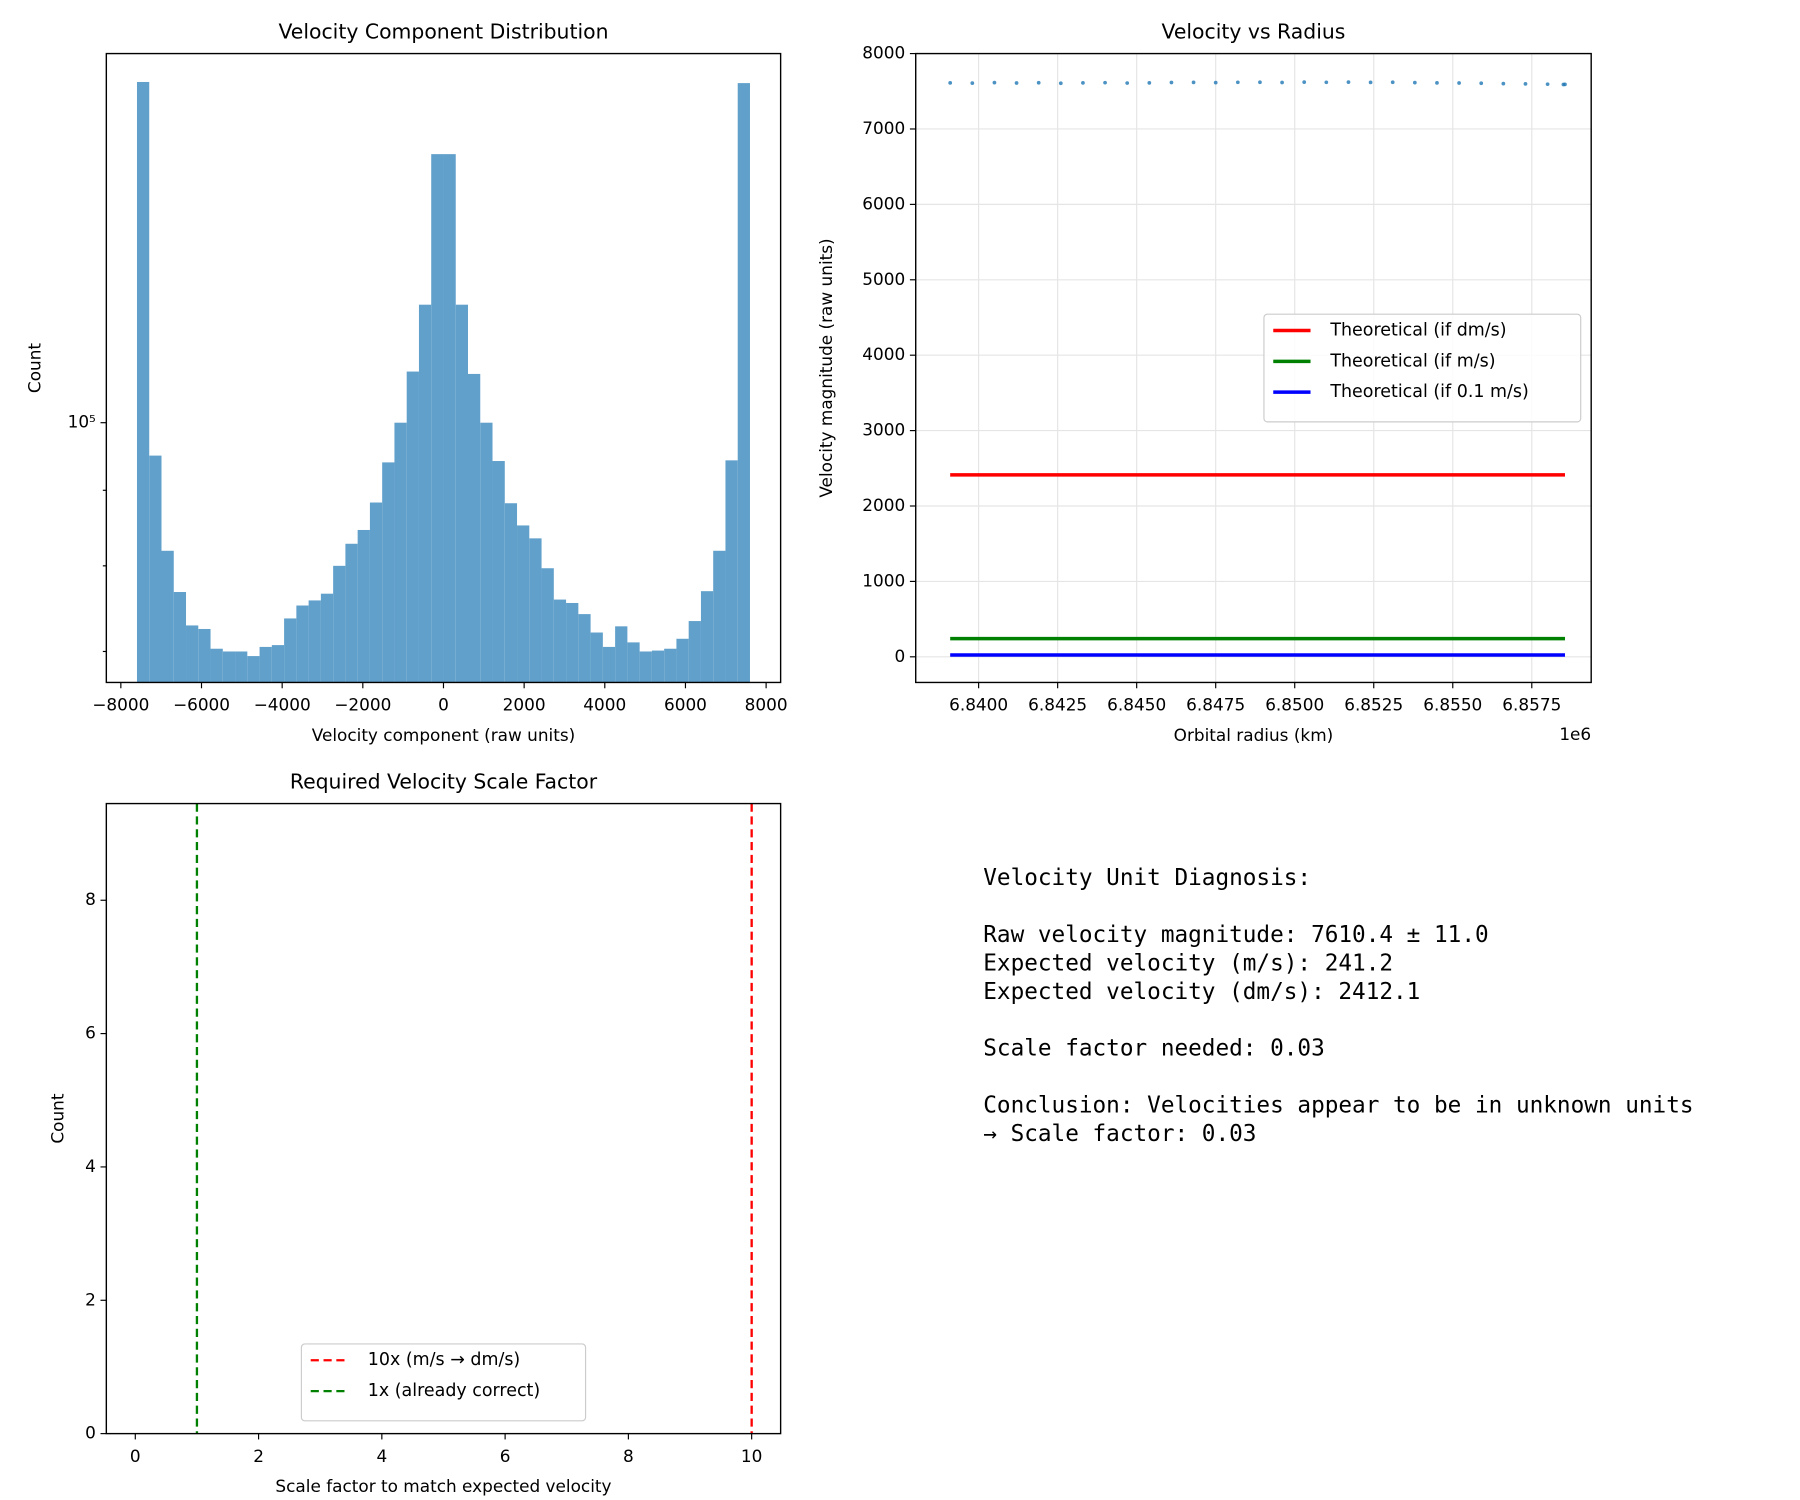 The image size is (1800, 1500). I want to click on x-offset-label: 1e6, so click(1575, 734).